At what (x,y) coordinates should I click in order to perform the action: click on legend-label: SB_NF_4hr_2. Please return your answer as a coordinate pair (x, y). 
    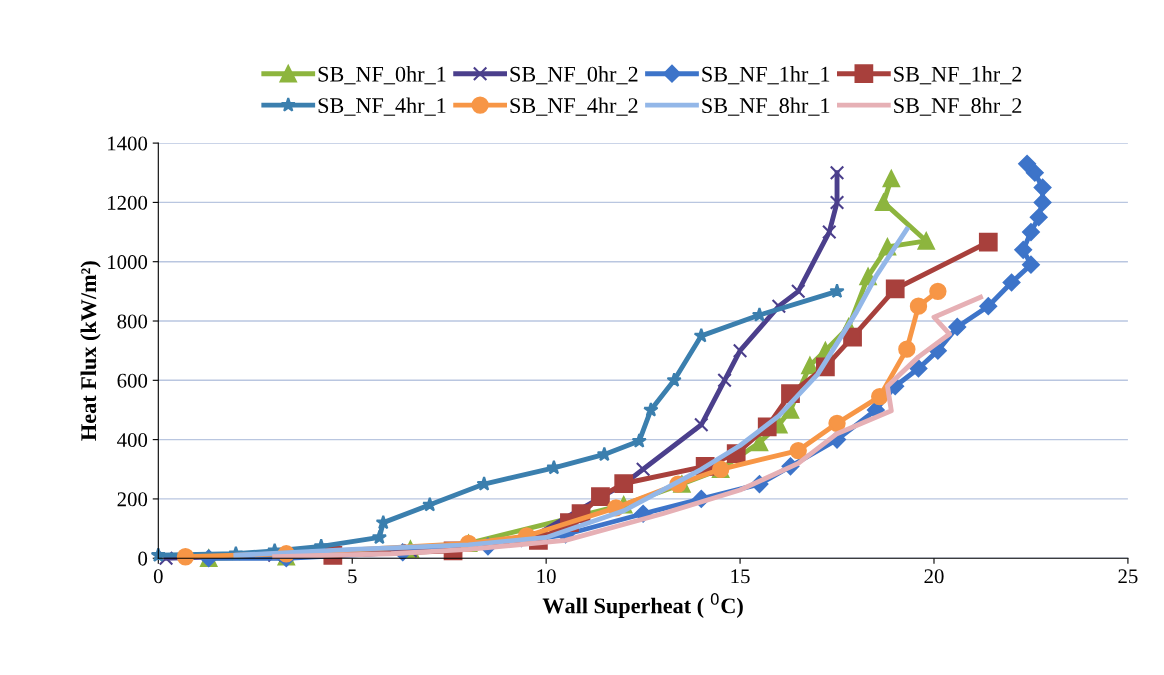
    Looking at the image, I should click on (574, 106).